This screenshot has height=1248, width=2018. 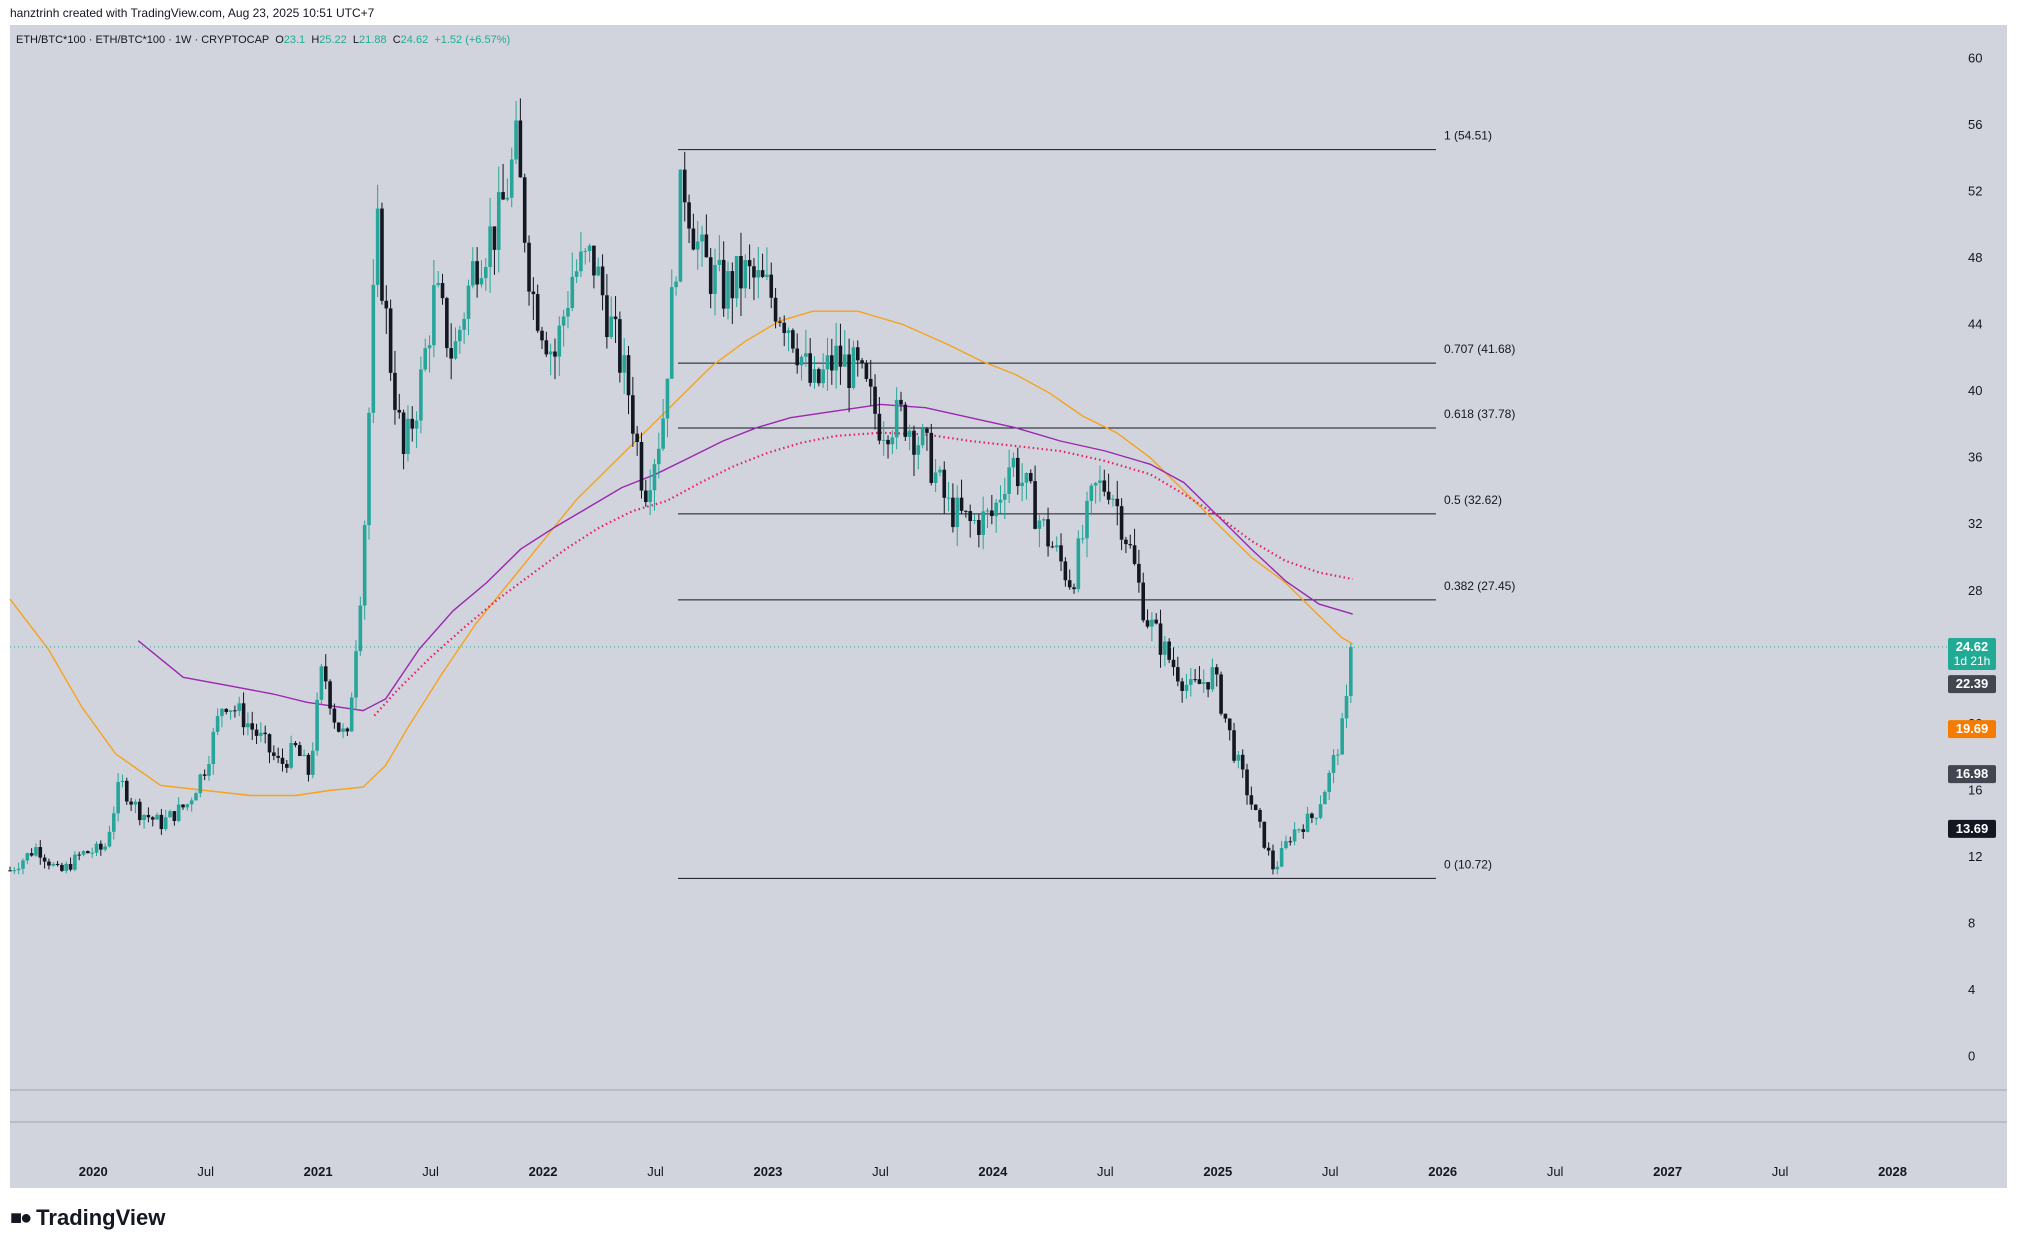 What do you see at coordinates (1442, 1171) in the screenshot?
I see `x-tick-label: 2026` at bounding box center [1442, 1171].